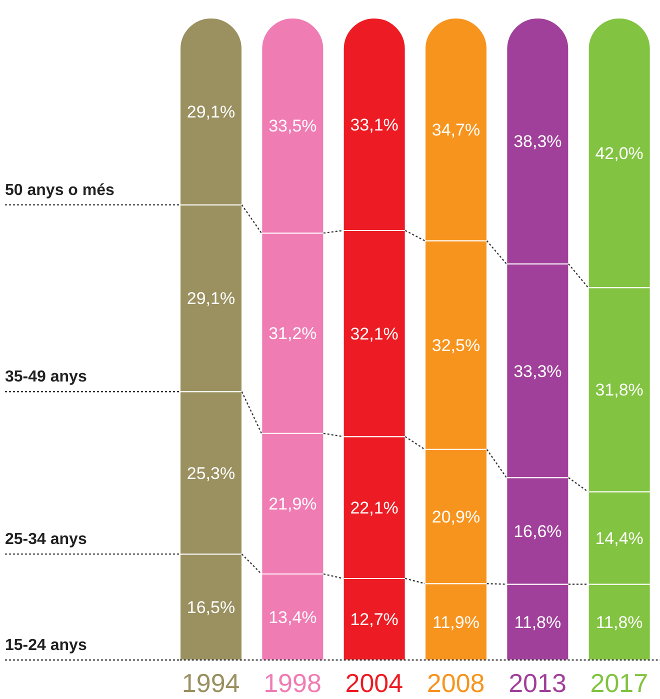 Image resolution: width=660 pixels, height=699 pixels. I want to click on data-label: 12,7%, so click(374, 620).